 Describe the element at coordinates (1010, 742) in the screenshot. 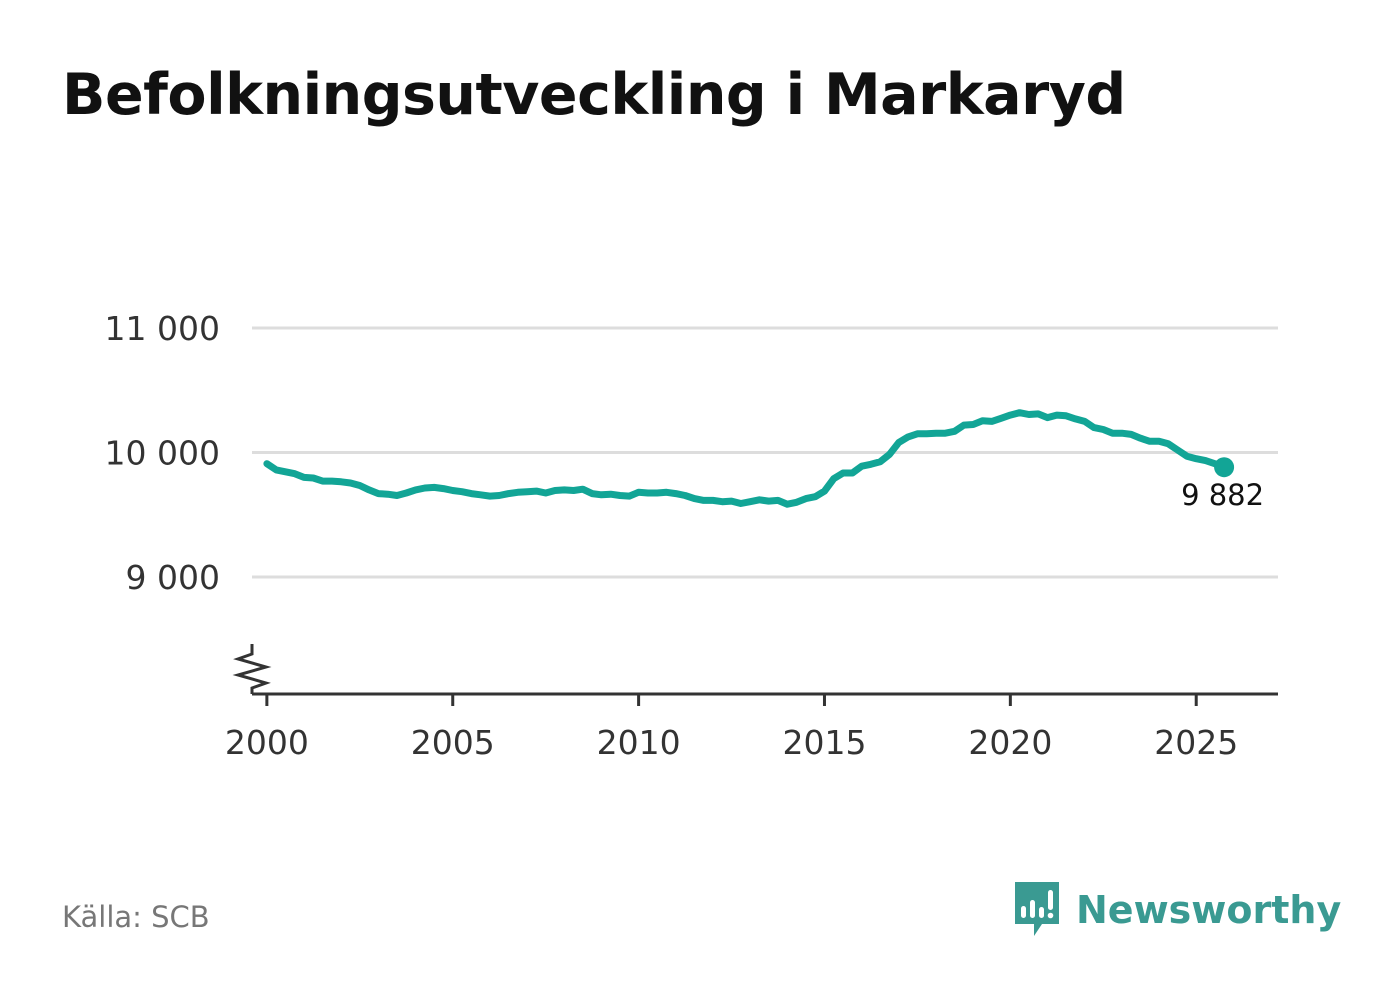

I see `x-tick-label: 2020` at that location.